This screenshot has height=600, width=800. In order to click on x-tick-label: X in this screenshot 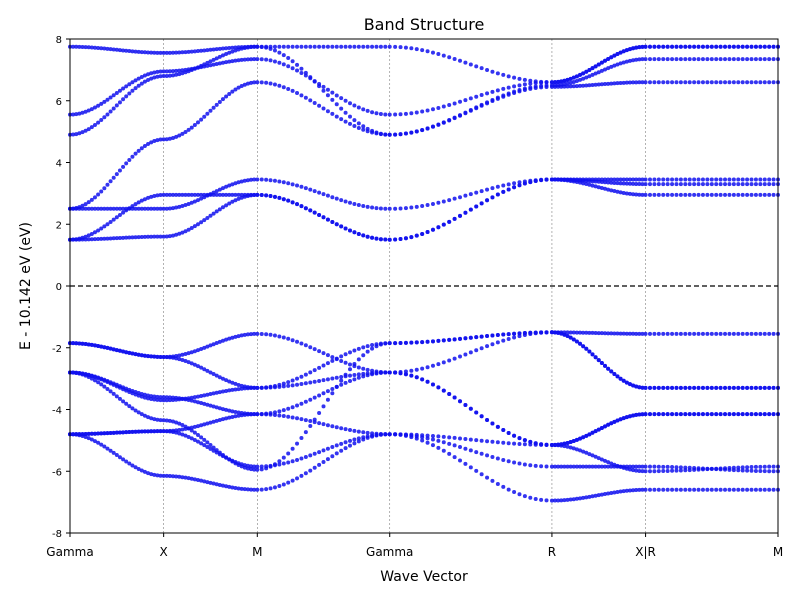, I will do `click(164, 552)`.